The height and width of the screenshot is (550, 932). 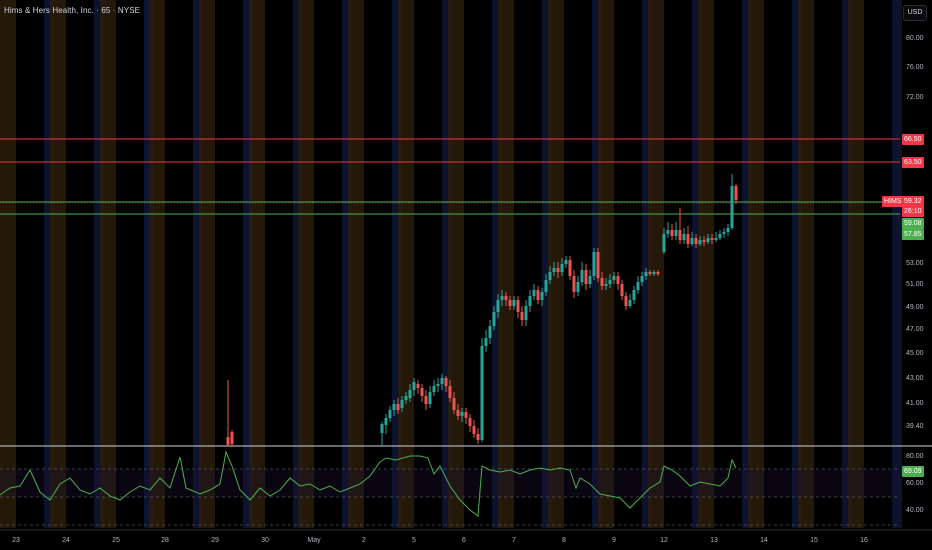 What do you see at coordinates (915, 13) in the screenshot?
I see `currency-button: USD` at bounding box center [915, 13].